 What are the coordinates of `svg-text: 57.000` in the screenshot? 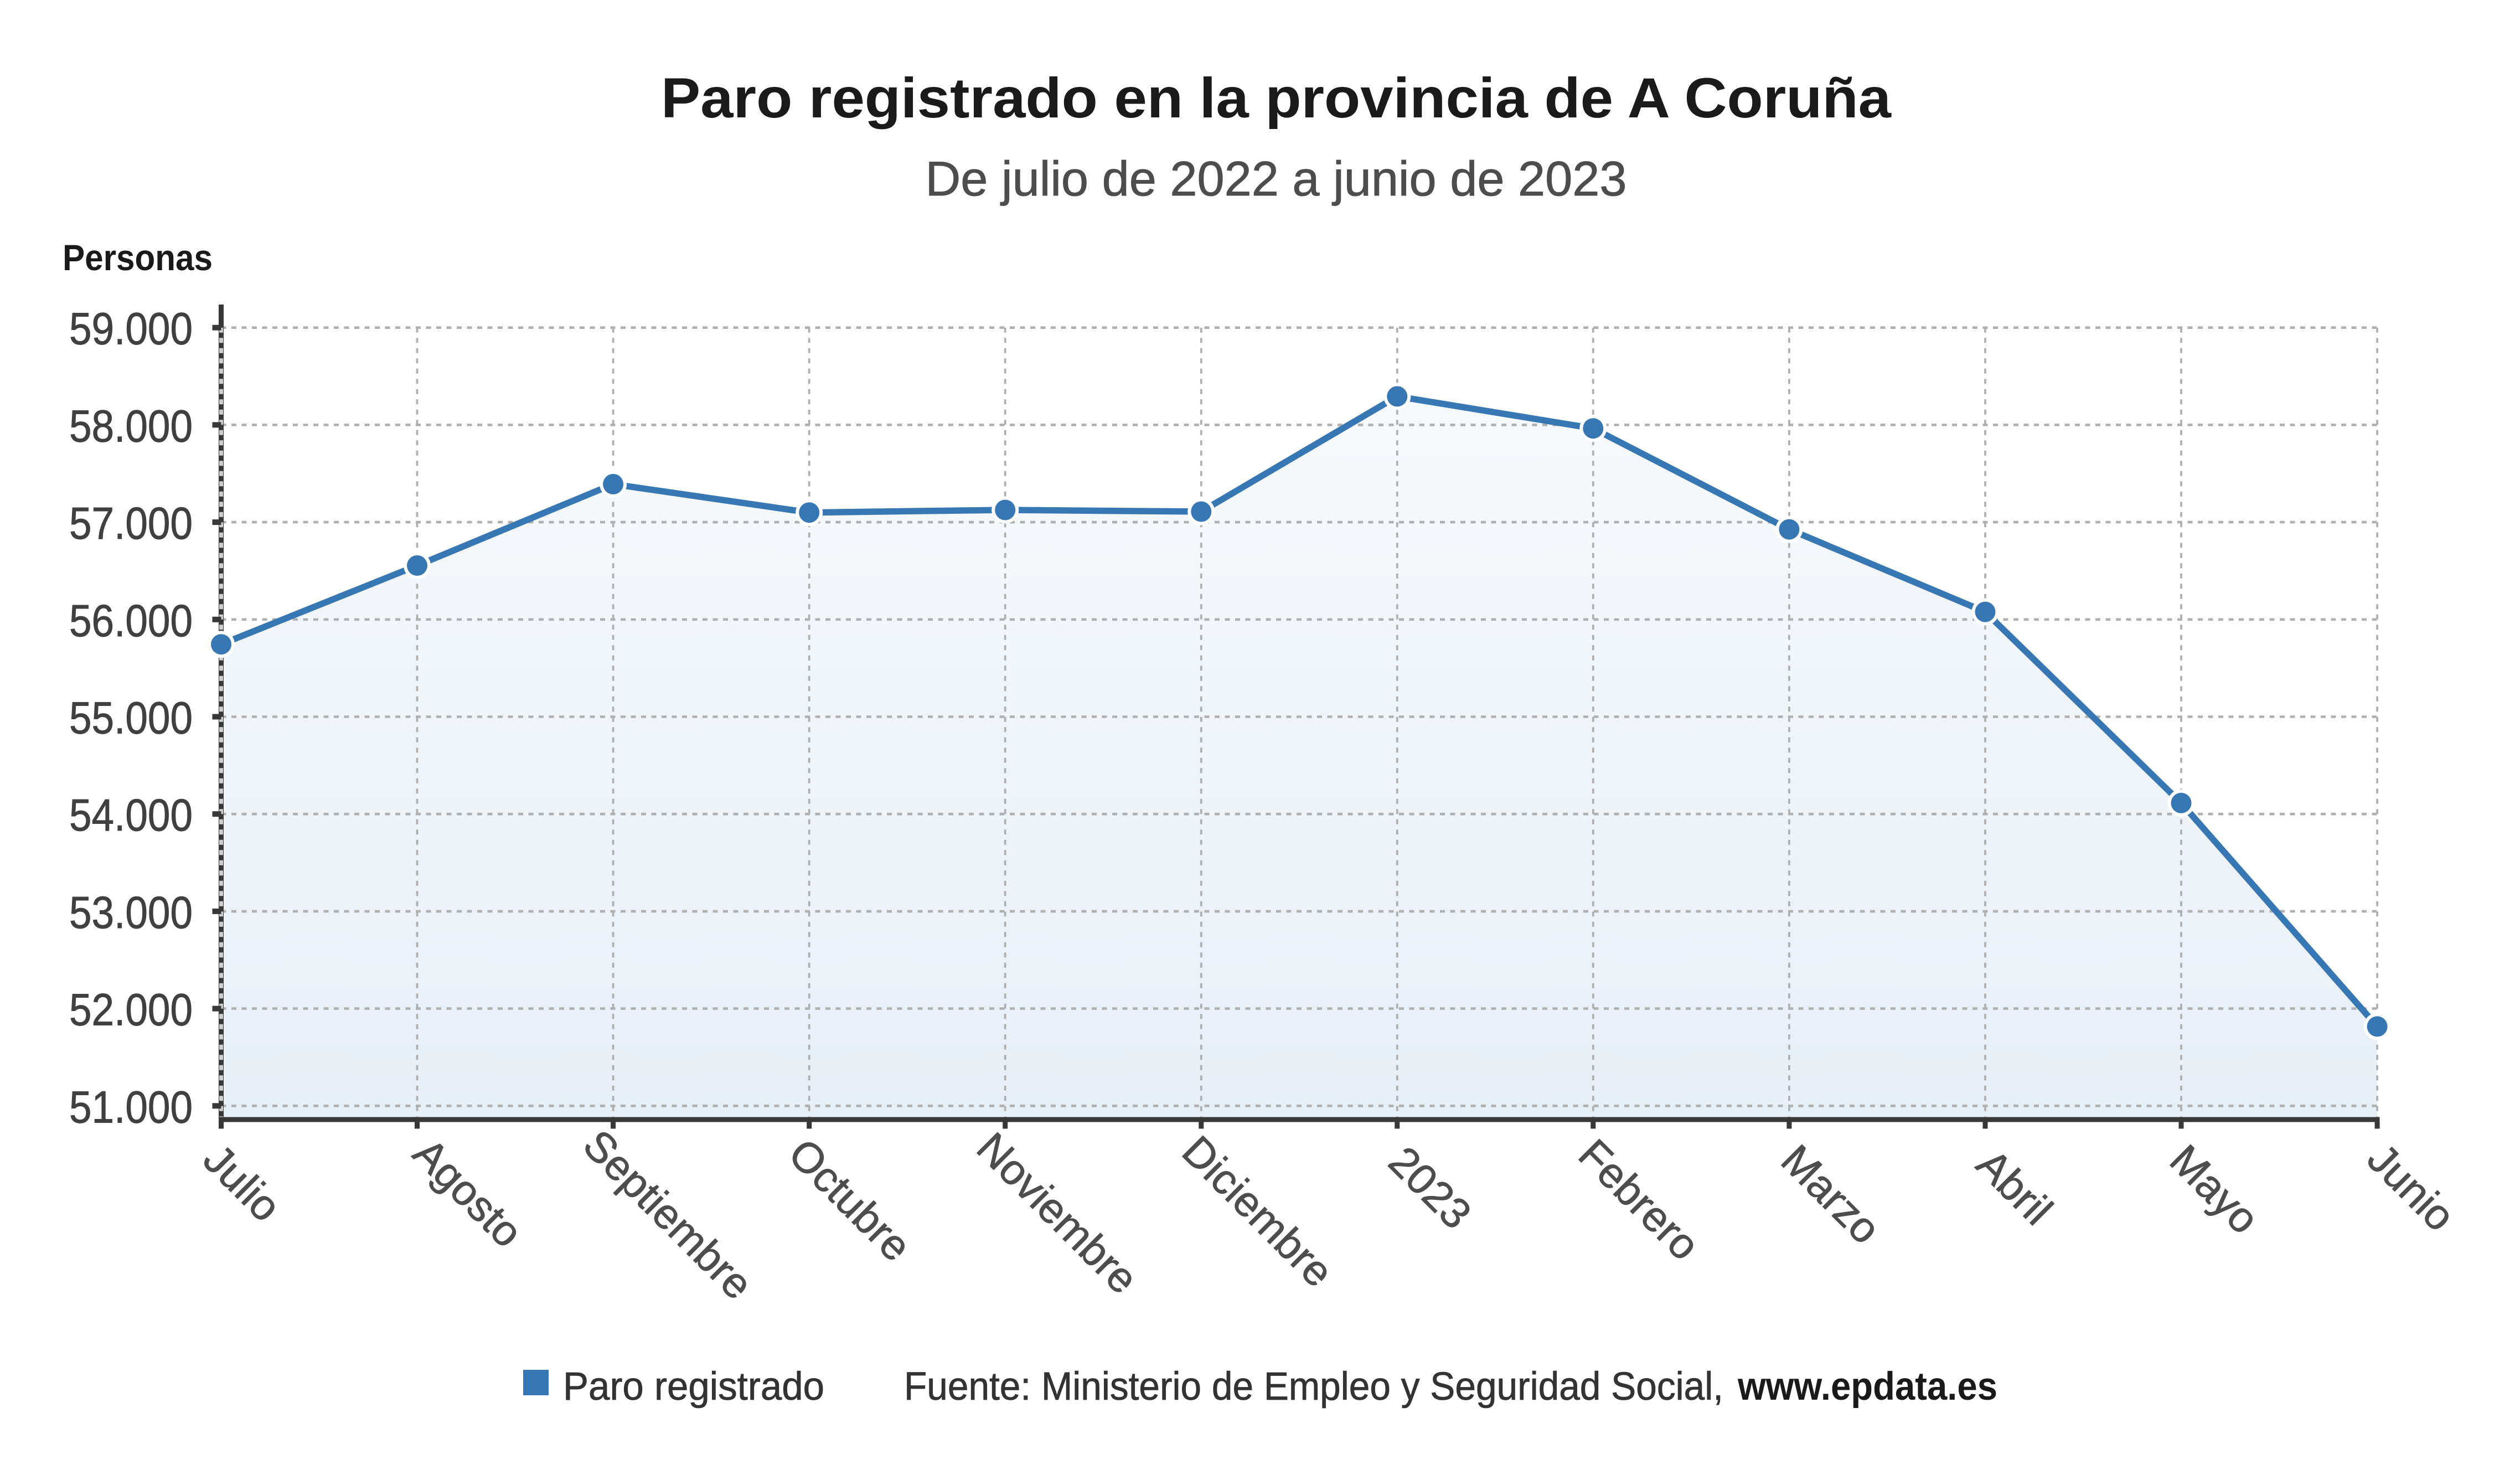 It's located at (131, 523).